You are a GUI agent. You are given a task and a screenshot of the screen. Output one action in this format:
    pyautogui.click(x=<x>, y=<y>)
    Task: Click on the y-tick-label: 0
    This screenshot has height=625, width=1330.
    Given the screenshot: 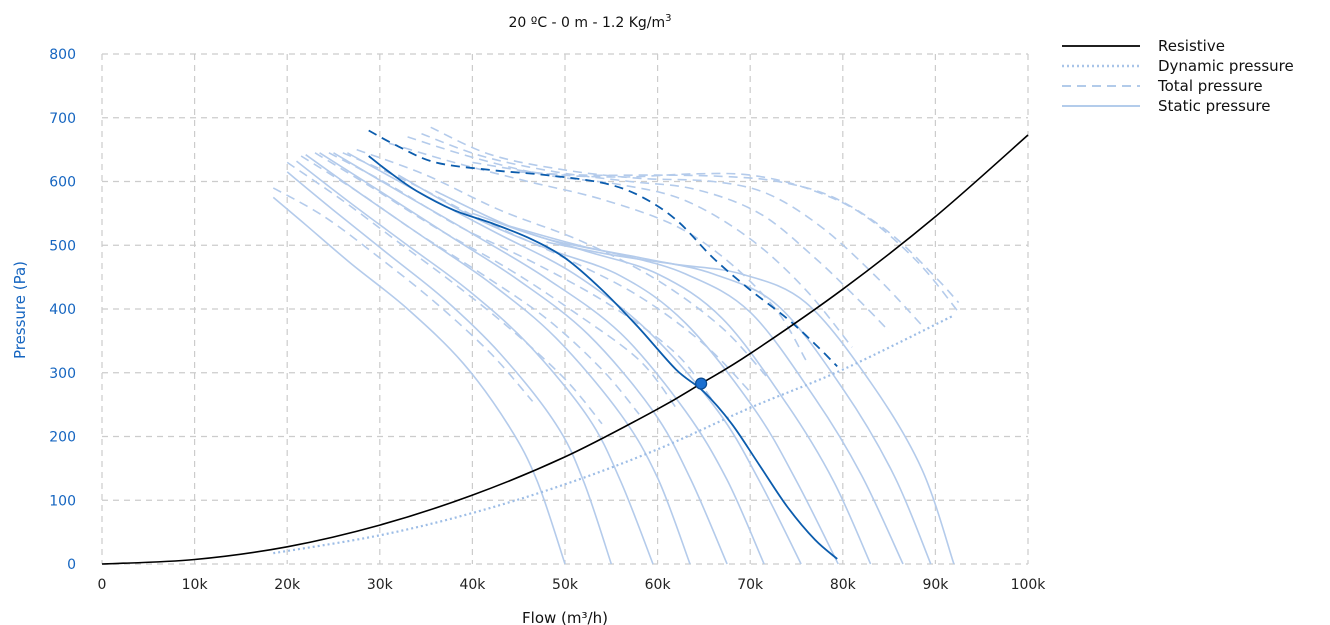 What is the action you would take?
    pyautogui.click(x=71, y=565)
    